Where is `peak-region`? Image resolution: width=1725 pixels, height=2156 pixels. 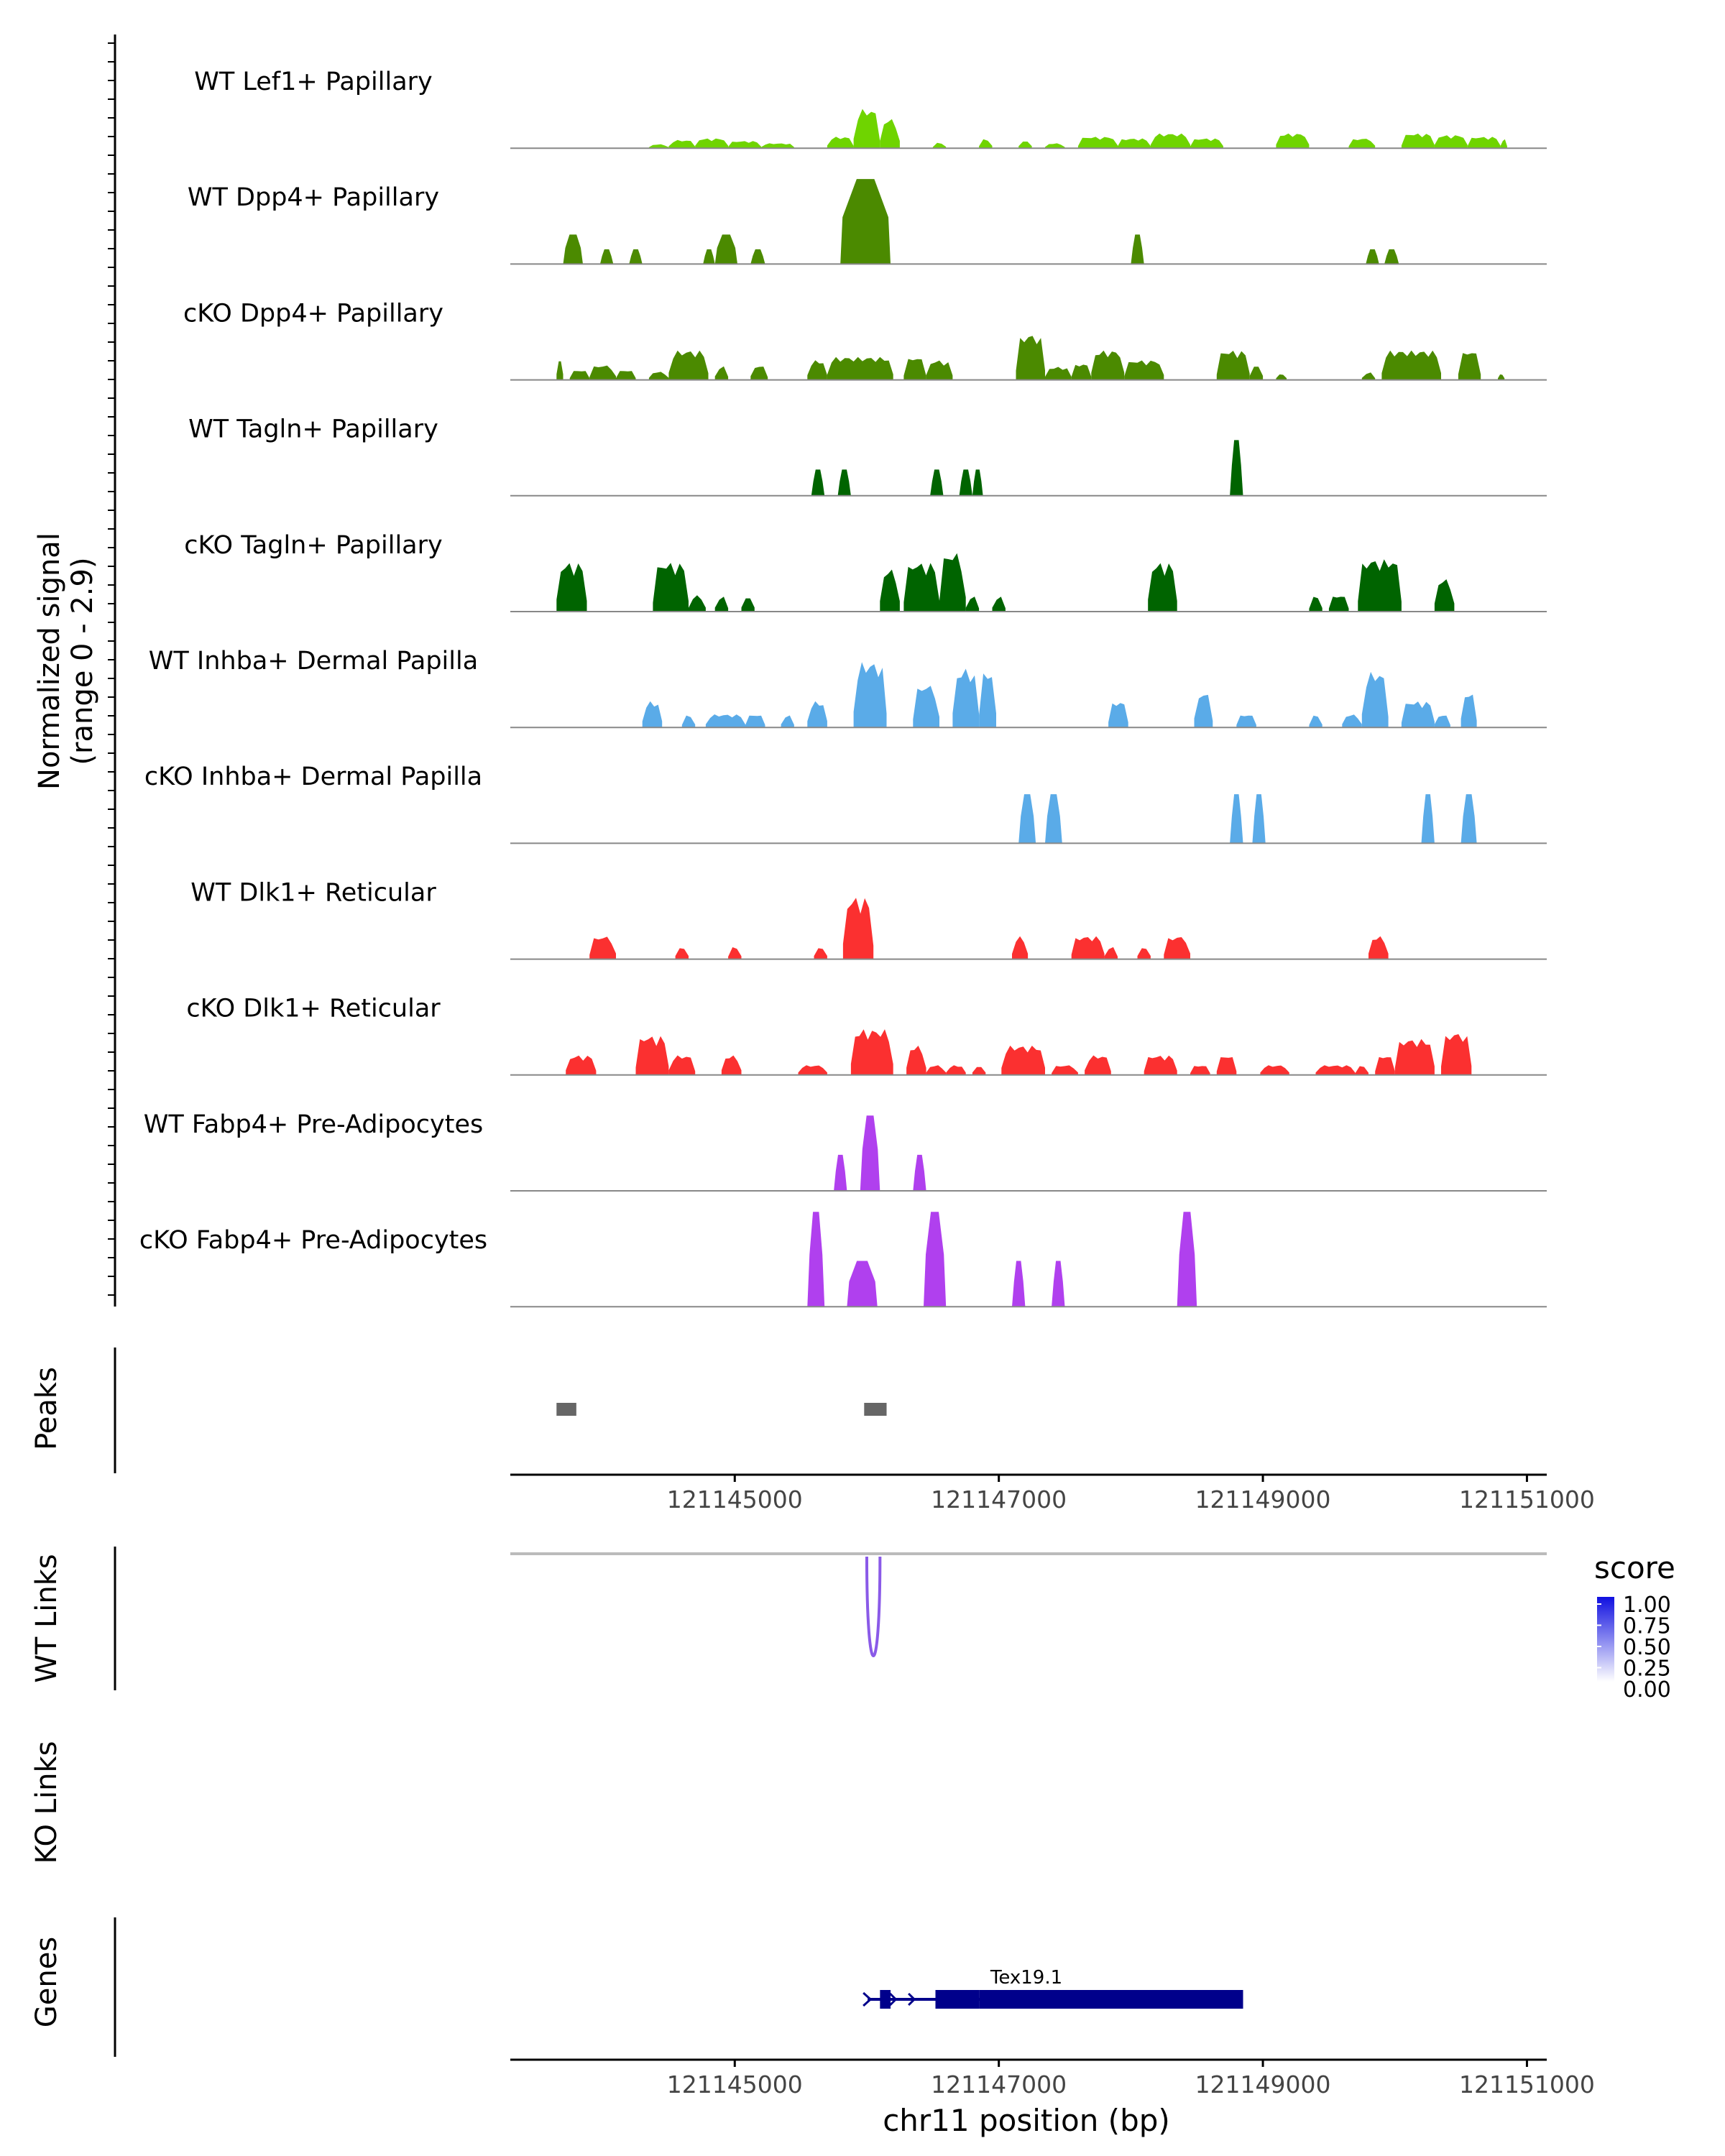
peak-region is located at coordinates (875, 1409).